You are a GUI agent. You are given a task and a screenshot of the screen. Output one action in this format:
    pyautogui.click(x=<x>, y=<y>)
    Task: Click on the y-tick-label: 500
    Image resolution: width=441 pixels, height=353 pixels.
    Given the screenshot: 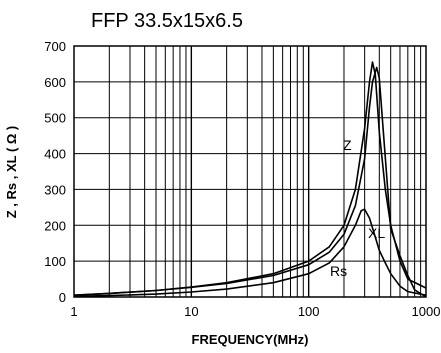 What is the action you would take?
    pyautogui.click(x=55, y=118)
    